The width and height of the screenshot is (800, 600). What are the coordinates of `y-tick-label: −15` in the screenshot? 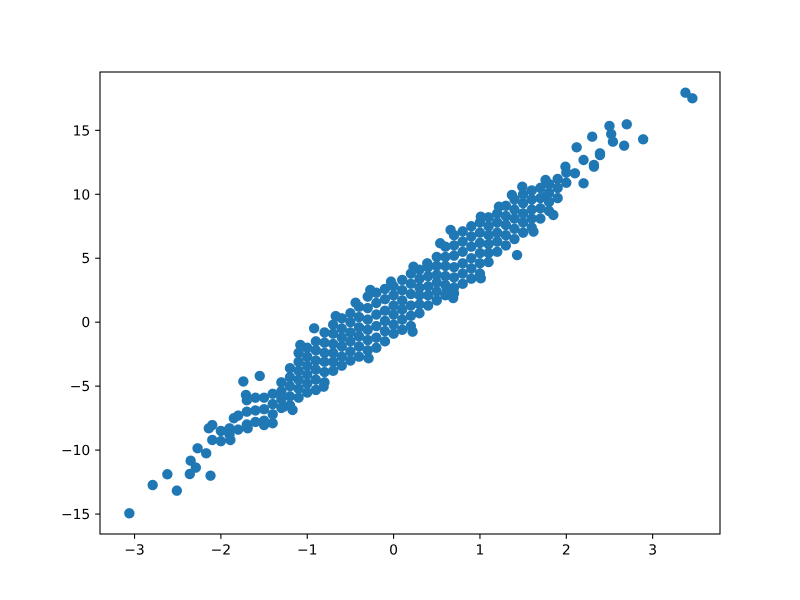 It's located at (75, 515).